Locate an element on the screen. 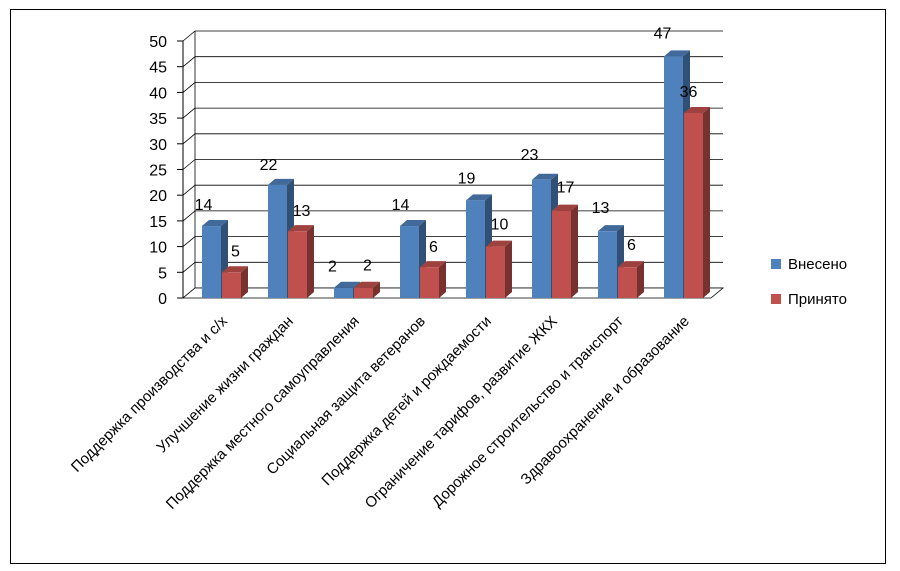  y-tick-label: 40 is located at coordinates (158, 93).